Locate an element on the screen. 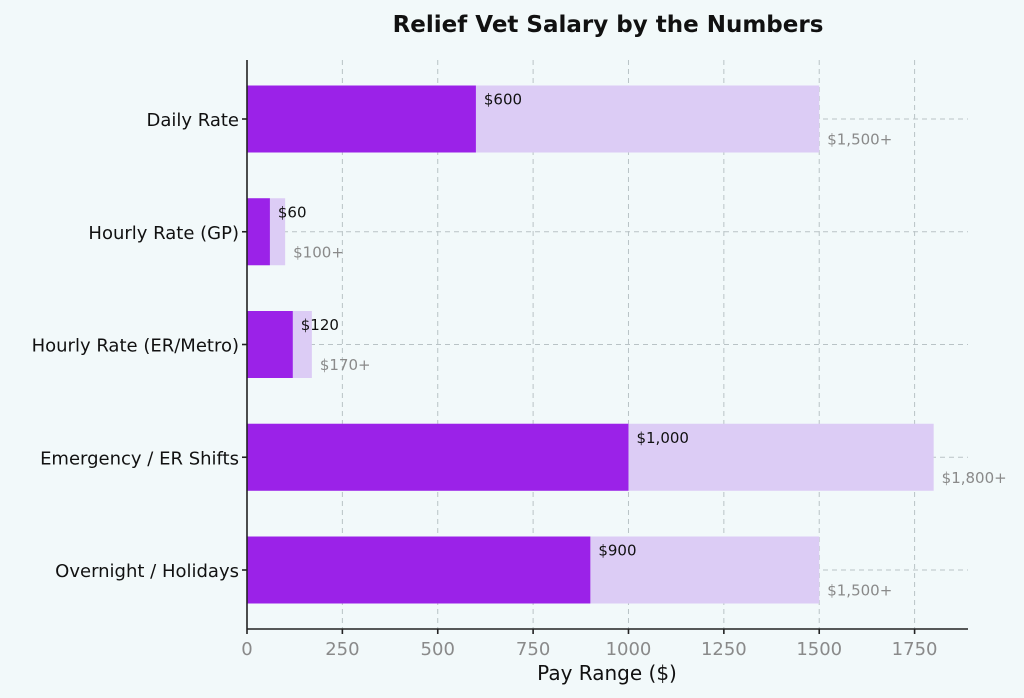 The image size is (1024, 698). max-value-label: $170+ is located at coordinates (345, 365).